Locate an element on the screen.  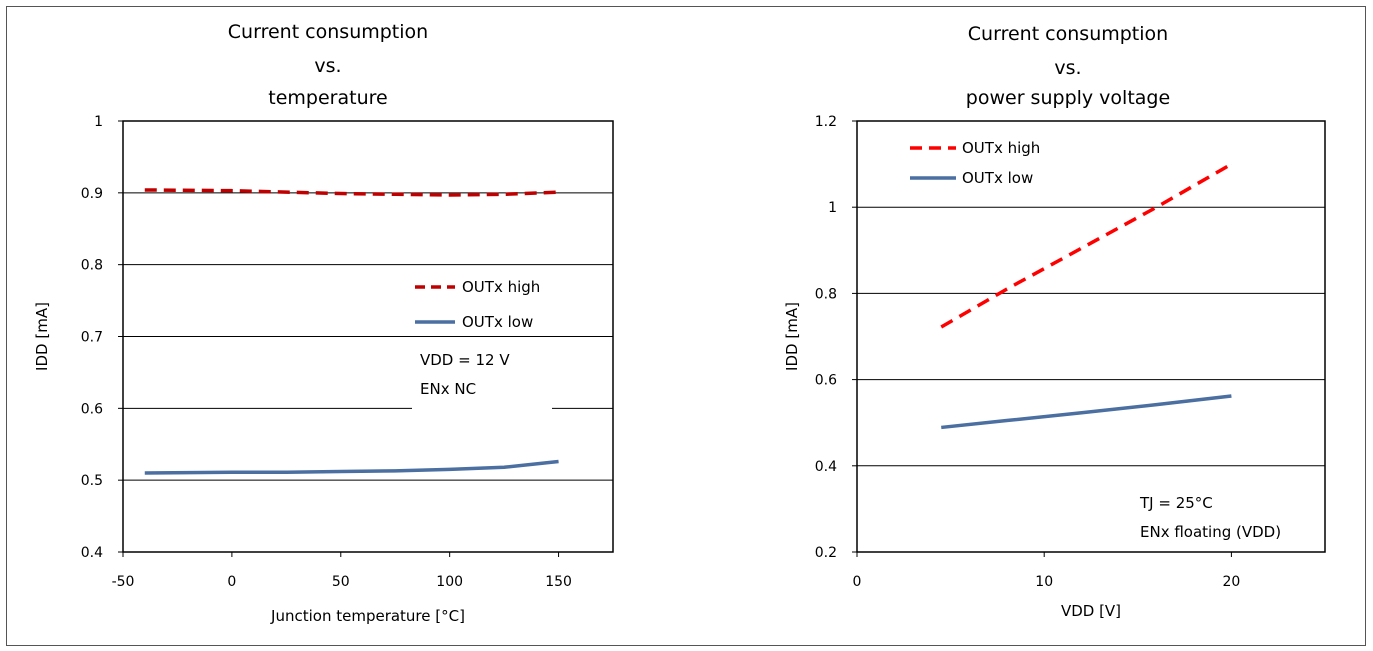
y-tick-label: 0.7 is located at coordinates (92, 338).